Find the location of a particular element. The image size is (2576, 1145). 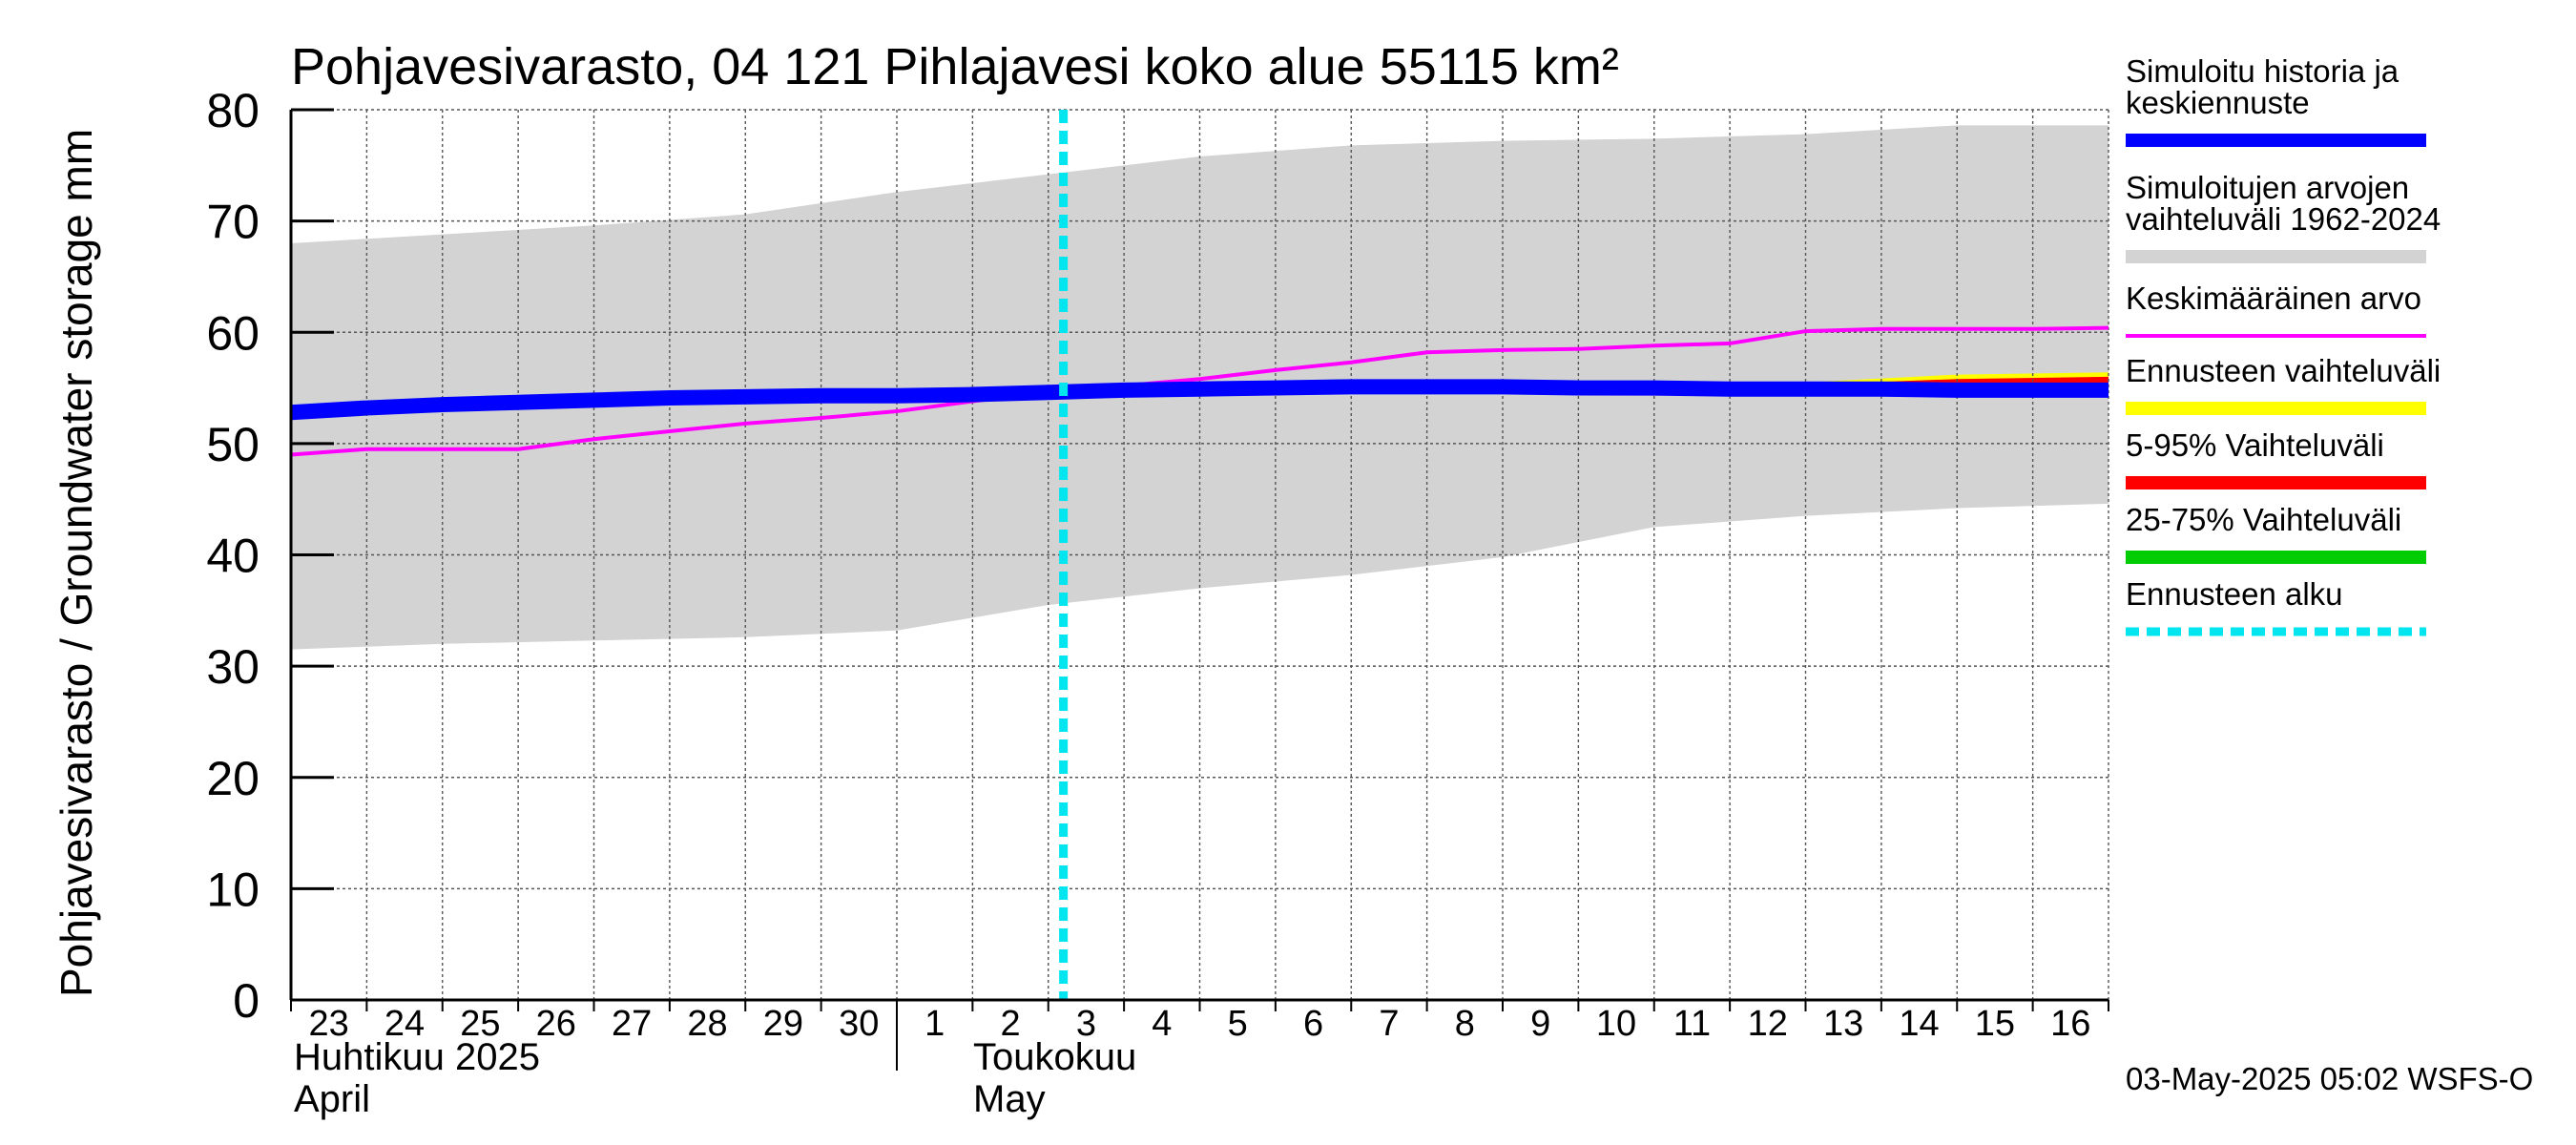

x-tick-label: 10 is located at coordinates (1616, 1024).